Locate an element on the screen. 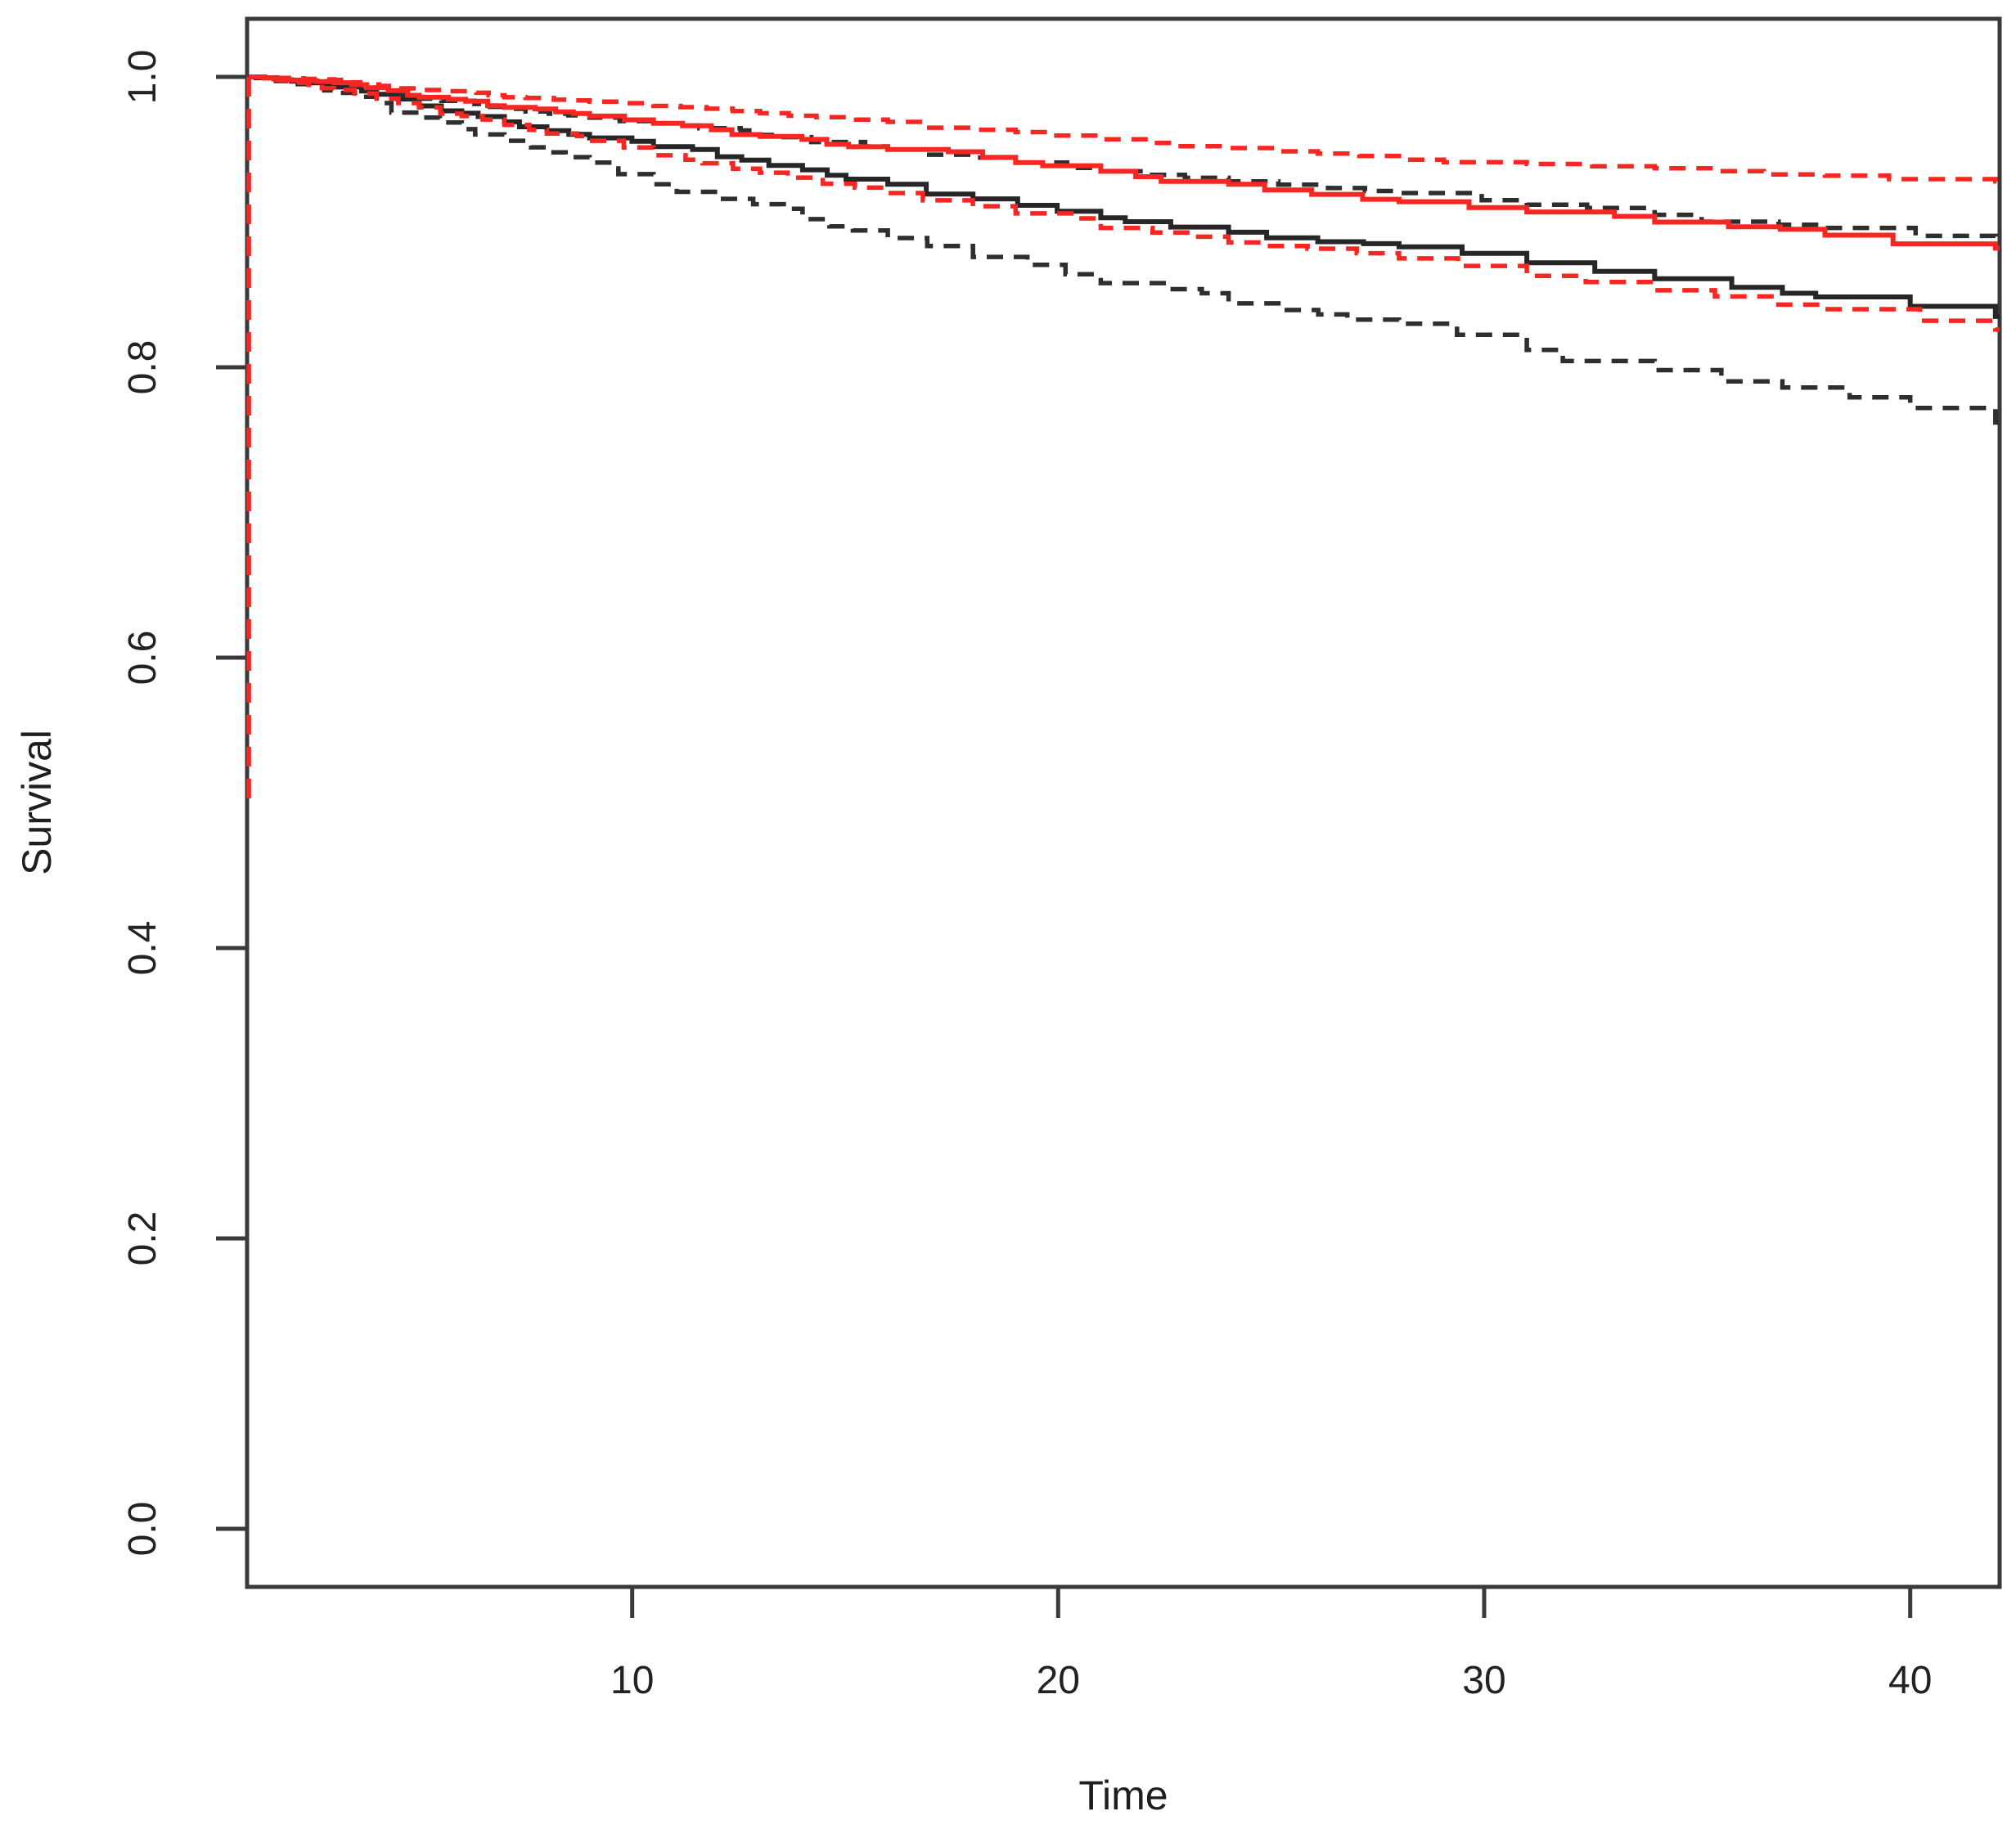 Image resolution: width=2016 pixels, height=1847 pixels. y-tick-label: 0.8 is located at coordinates (143, 367).